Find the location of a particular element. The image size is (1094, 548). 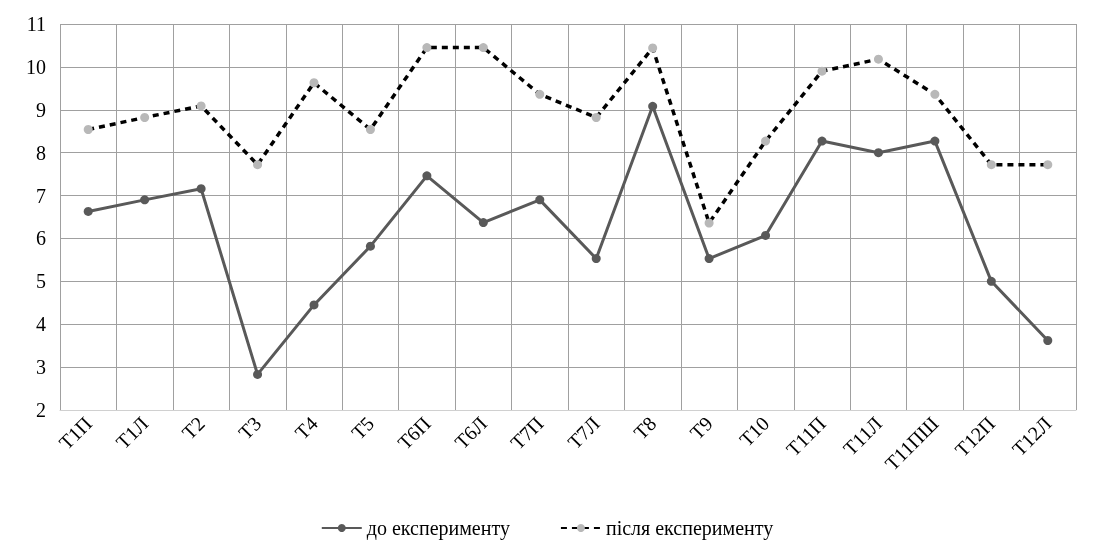

legend-label: до експерименту is located at coordinates (438, 528).